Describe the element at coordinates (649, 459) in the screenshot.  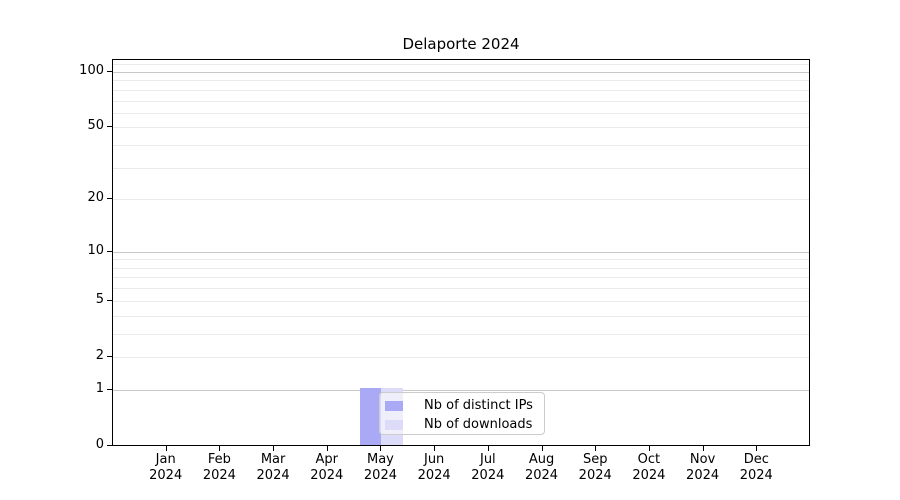
I see `x-tick-month: Oct` at that location.